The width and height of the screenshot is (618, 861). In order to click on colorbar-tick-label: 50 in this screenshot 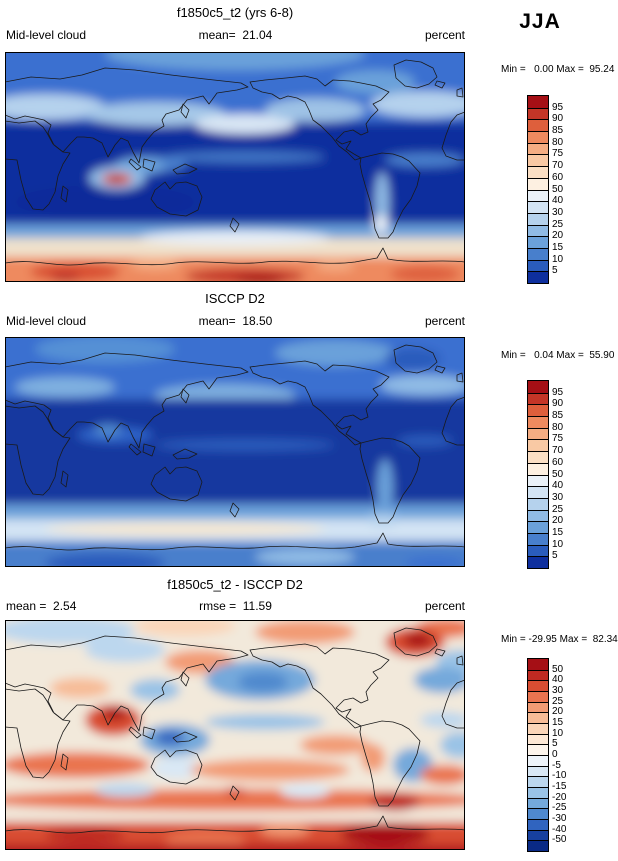, I will do `click(558, 189)`.